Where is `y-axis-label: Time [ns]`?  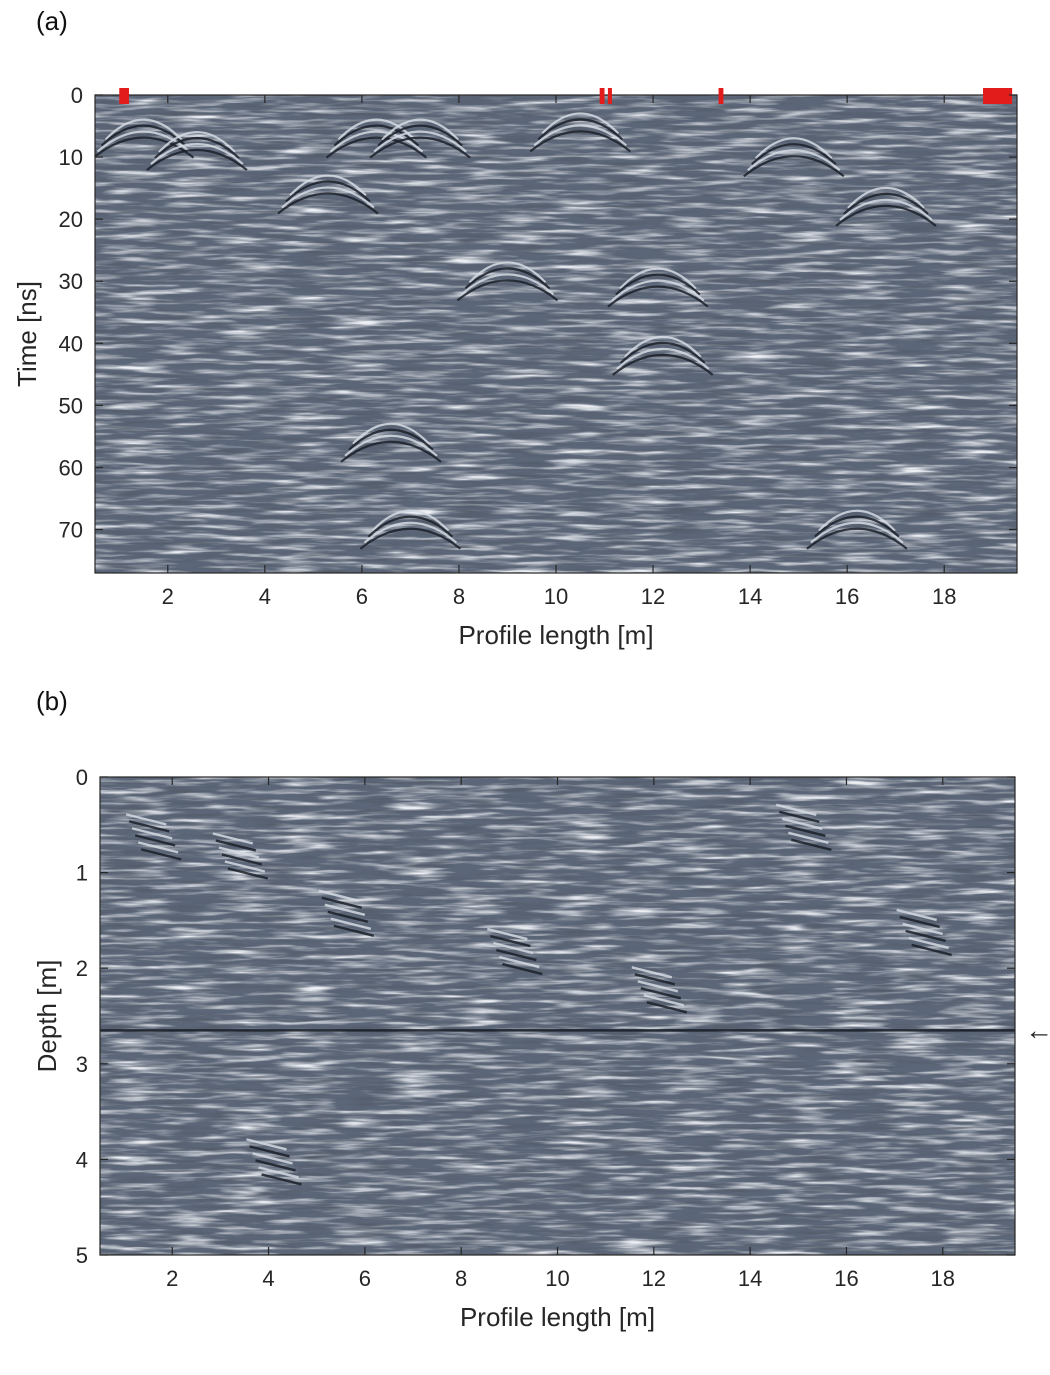
y-axis-label: Time [ns] is located at coordinates (27, 334).